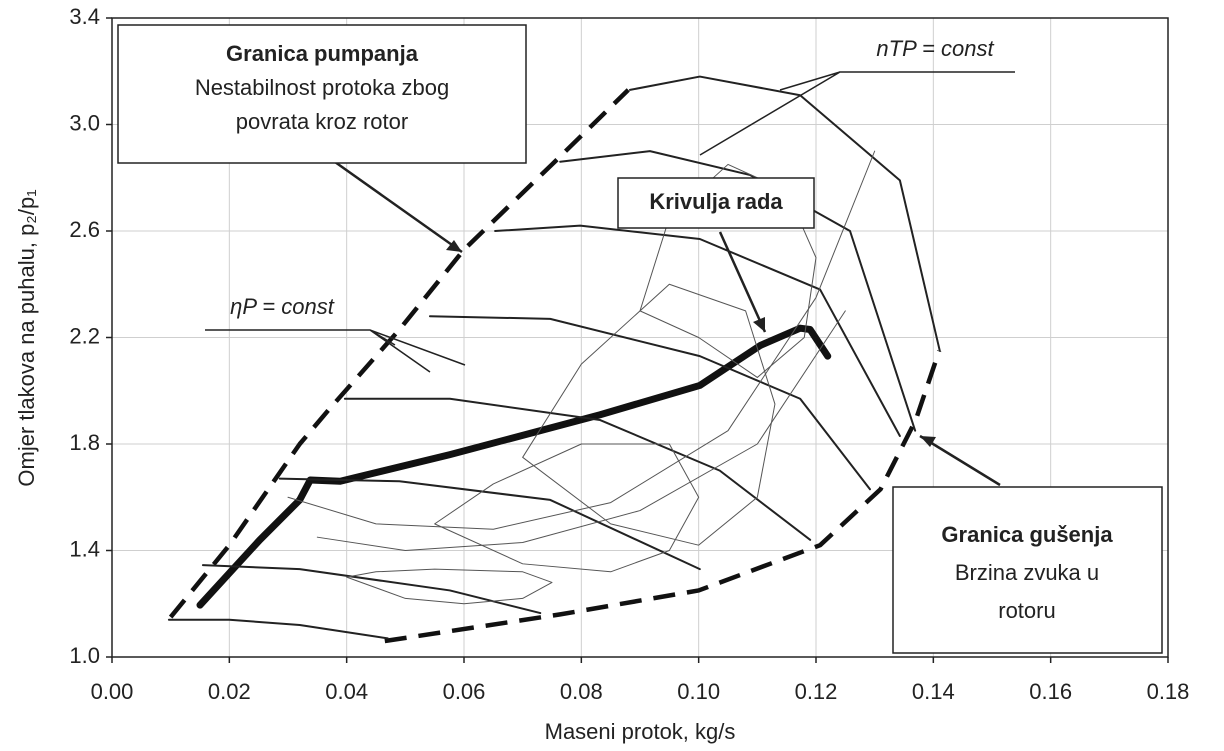  Describe the element at coordinates (84, 229) in the screenshot. I see `y-tick-label: 2.6` at that location.